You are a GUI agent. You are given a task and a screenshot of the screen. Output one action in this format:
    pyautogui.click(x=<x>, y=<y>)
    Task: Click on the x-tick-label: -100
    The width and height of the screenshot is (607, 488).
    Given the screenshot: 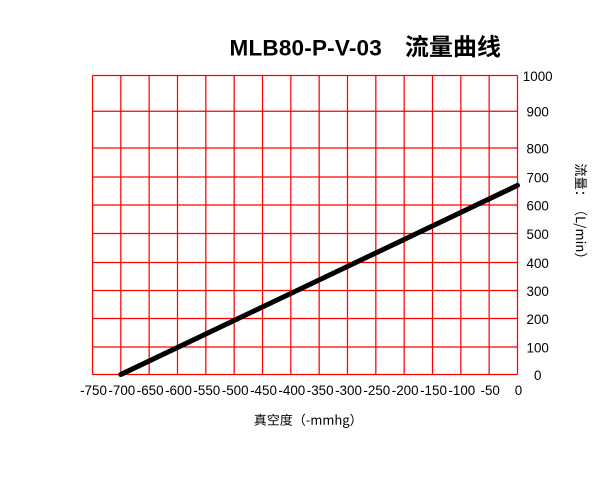 What is the action you would take?
    pyautogui.click(x=461, y=390)
    